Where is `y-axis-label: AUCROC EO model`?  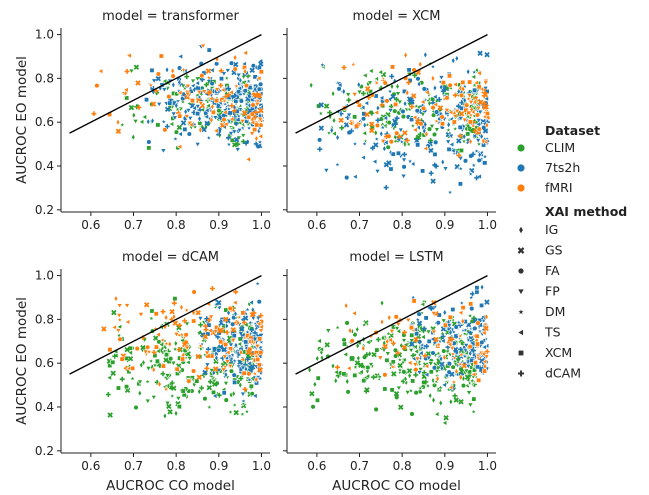 y-axis-label: AUCROC EO model is located at coordinates (22, 120).